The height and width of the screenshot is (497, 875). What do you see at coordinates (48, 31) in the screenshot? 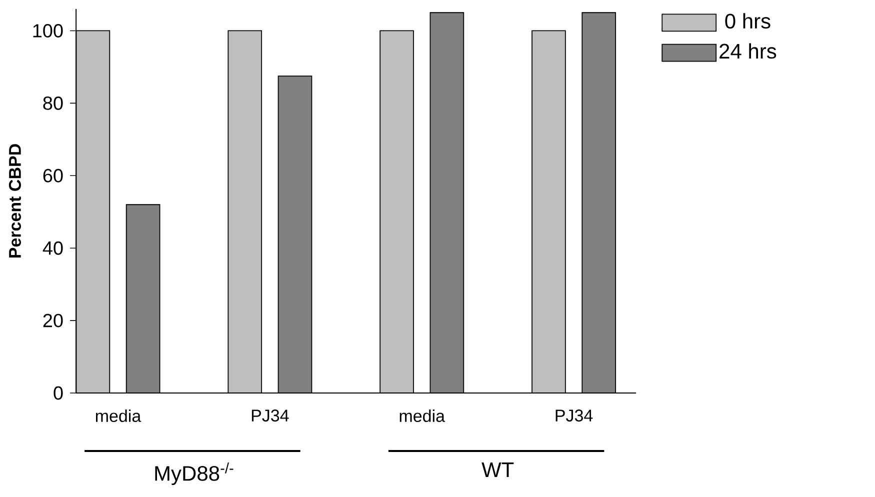
I see `y-tick-label: 100` at bounding box center [48, 31].